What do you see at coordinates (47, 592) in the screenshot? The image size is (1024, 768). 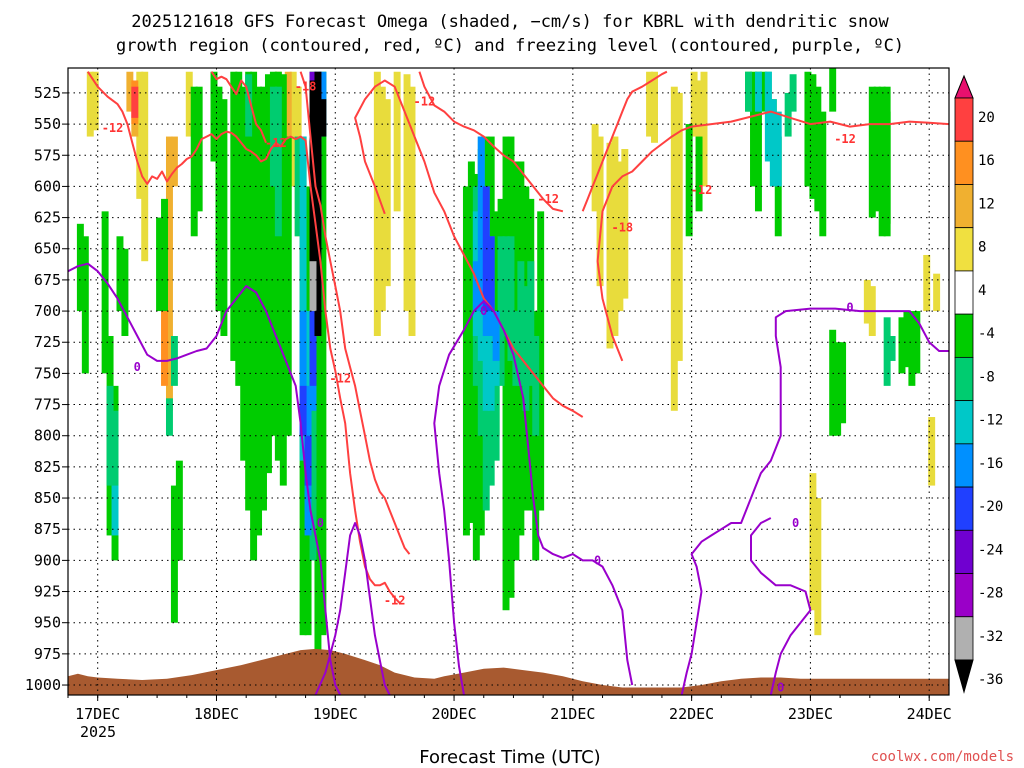 I see `y-tick-label: 925` at bounding box center [47, 592].